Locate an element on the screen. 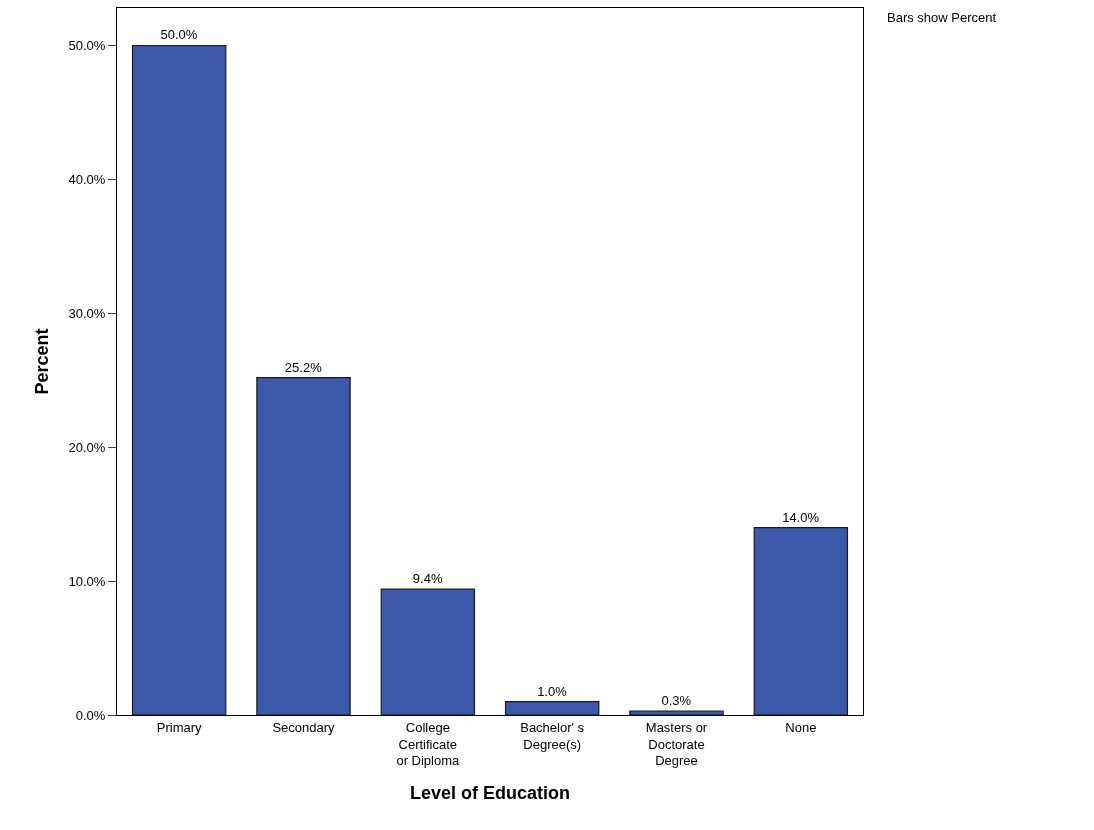  y-tick-label: 40.0% is located at coordinates (87, 179).